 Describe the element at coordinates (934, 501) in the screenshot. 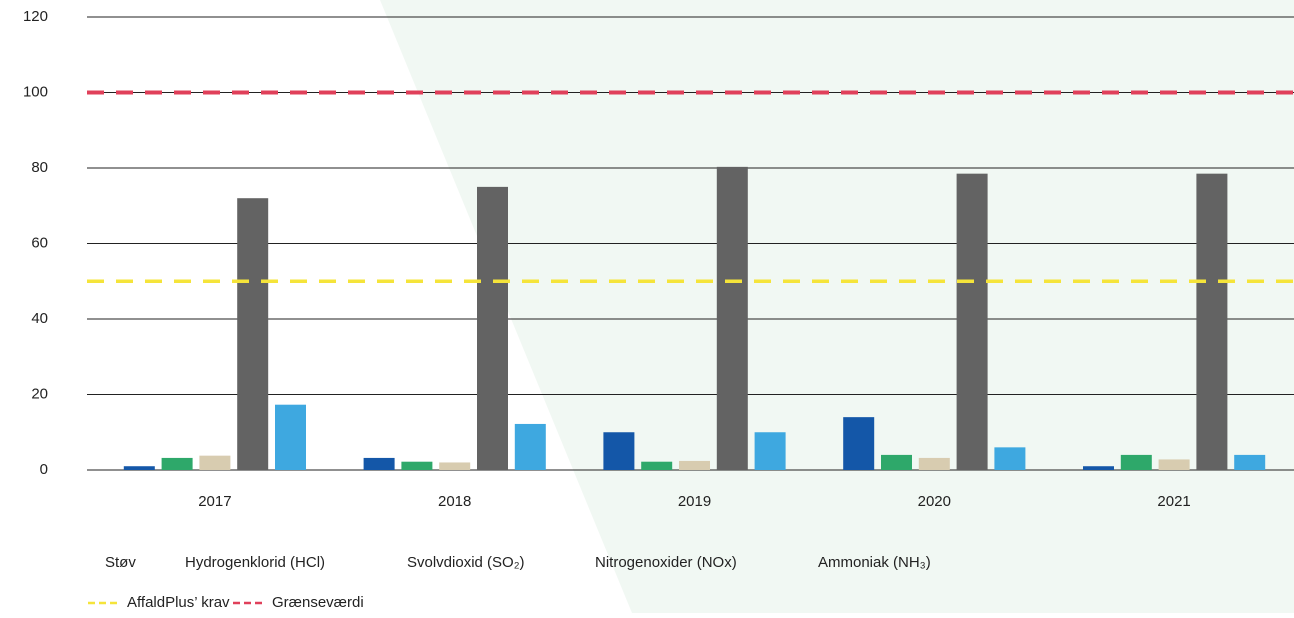

I see `x-tick-label: 2020` at that location.